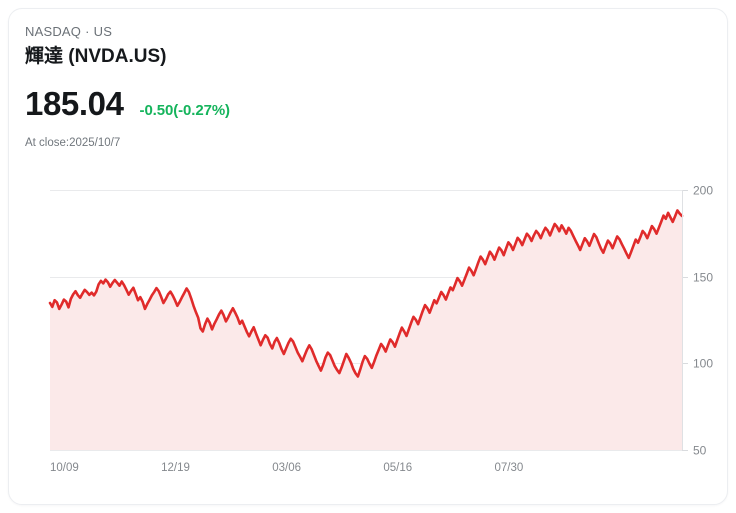 This screenshot has height=513, width=736. Describe the element at coordinates (325, 104) in the screenshot. I see `price-row: 185.04 -0.50(-0.27%)` at that location.